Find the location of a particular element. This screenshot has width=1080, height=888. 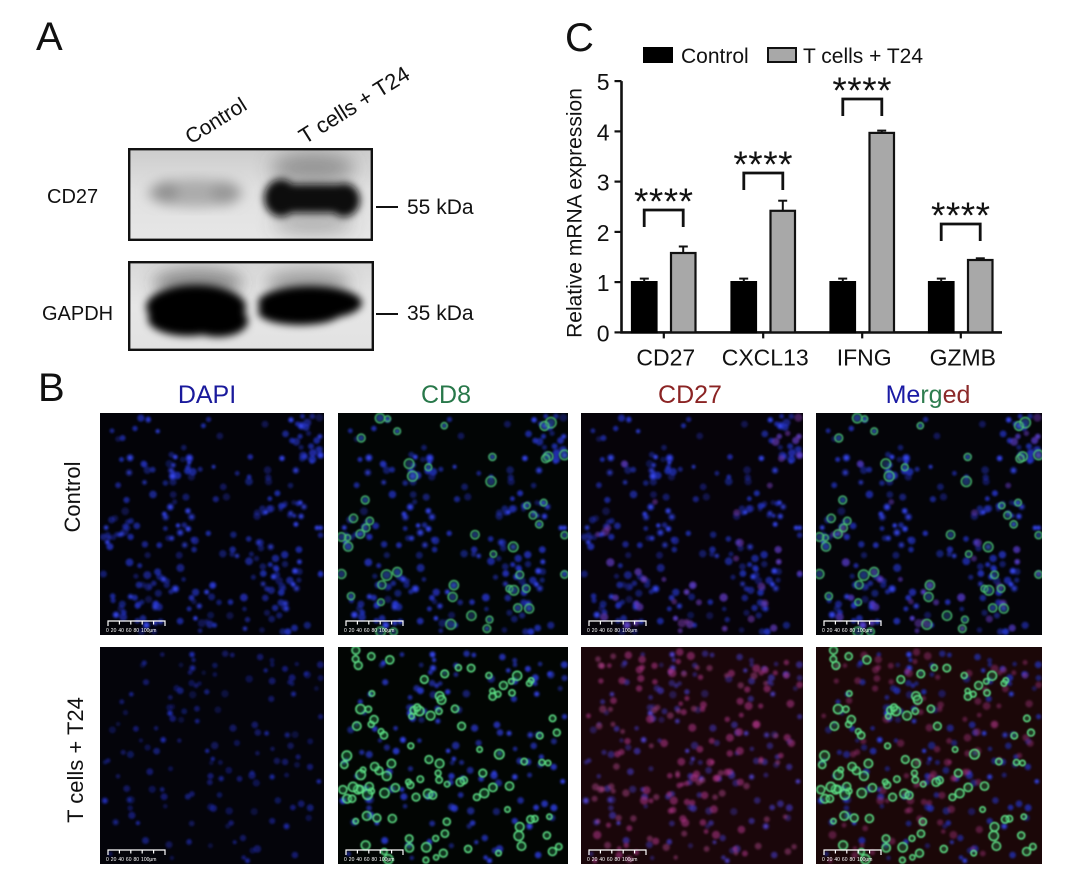

svg-text: 2 is located at coordinates (603, 233).